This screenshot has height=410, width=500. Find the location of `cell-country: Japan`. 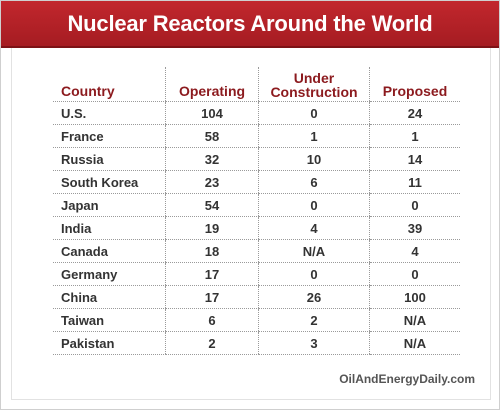

cell-country: Japan is located at coordinates (109, 205).